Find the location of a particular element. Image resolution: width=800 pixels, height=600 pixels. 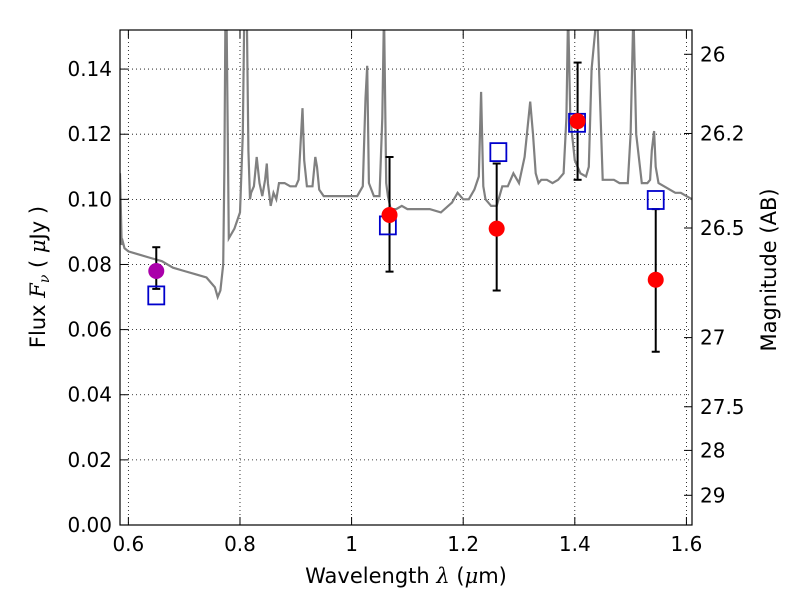

y-axis-label: Flux Fν ( μJy ) is located at coordinates (39, 277).